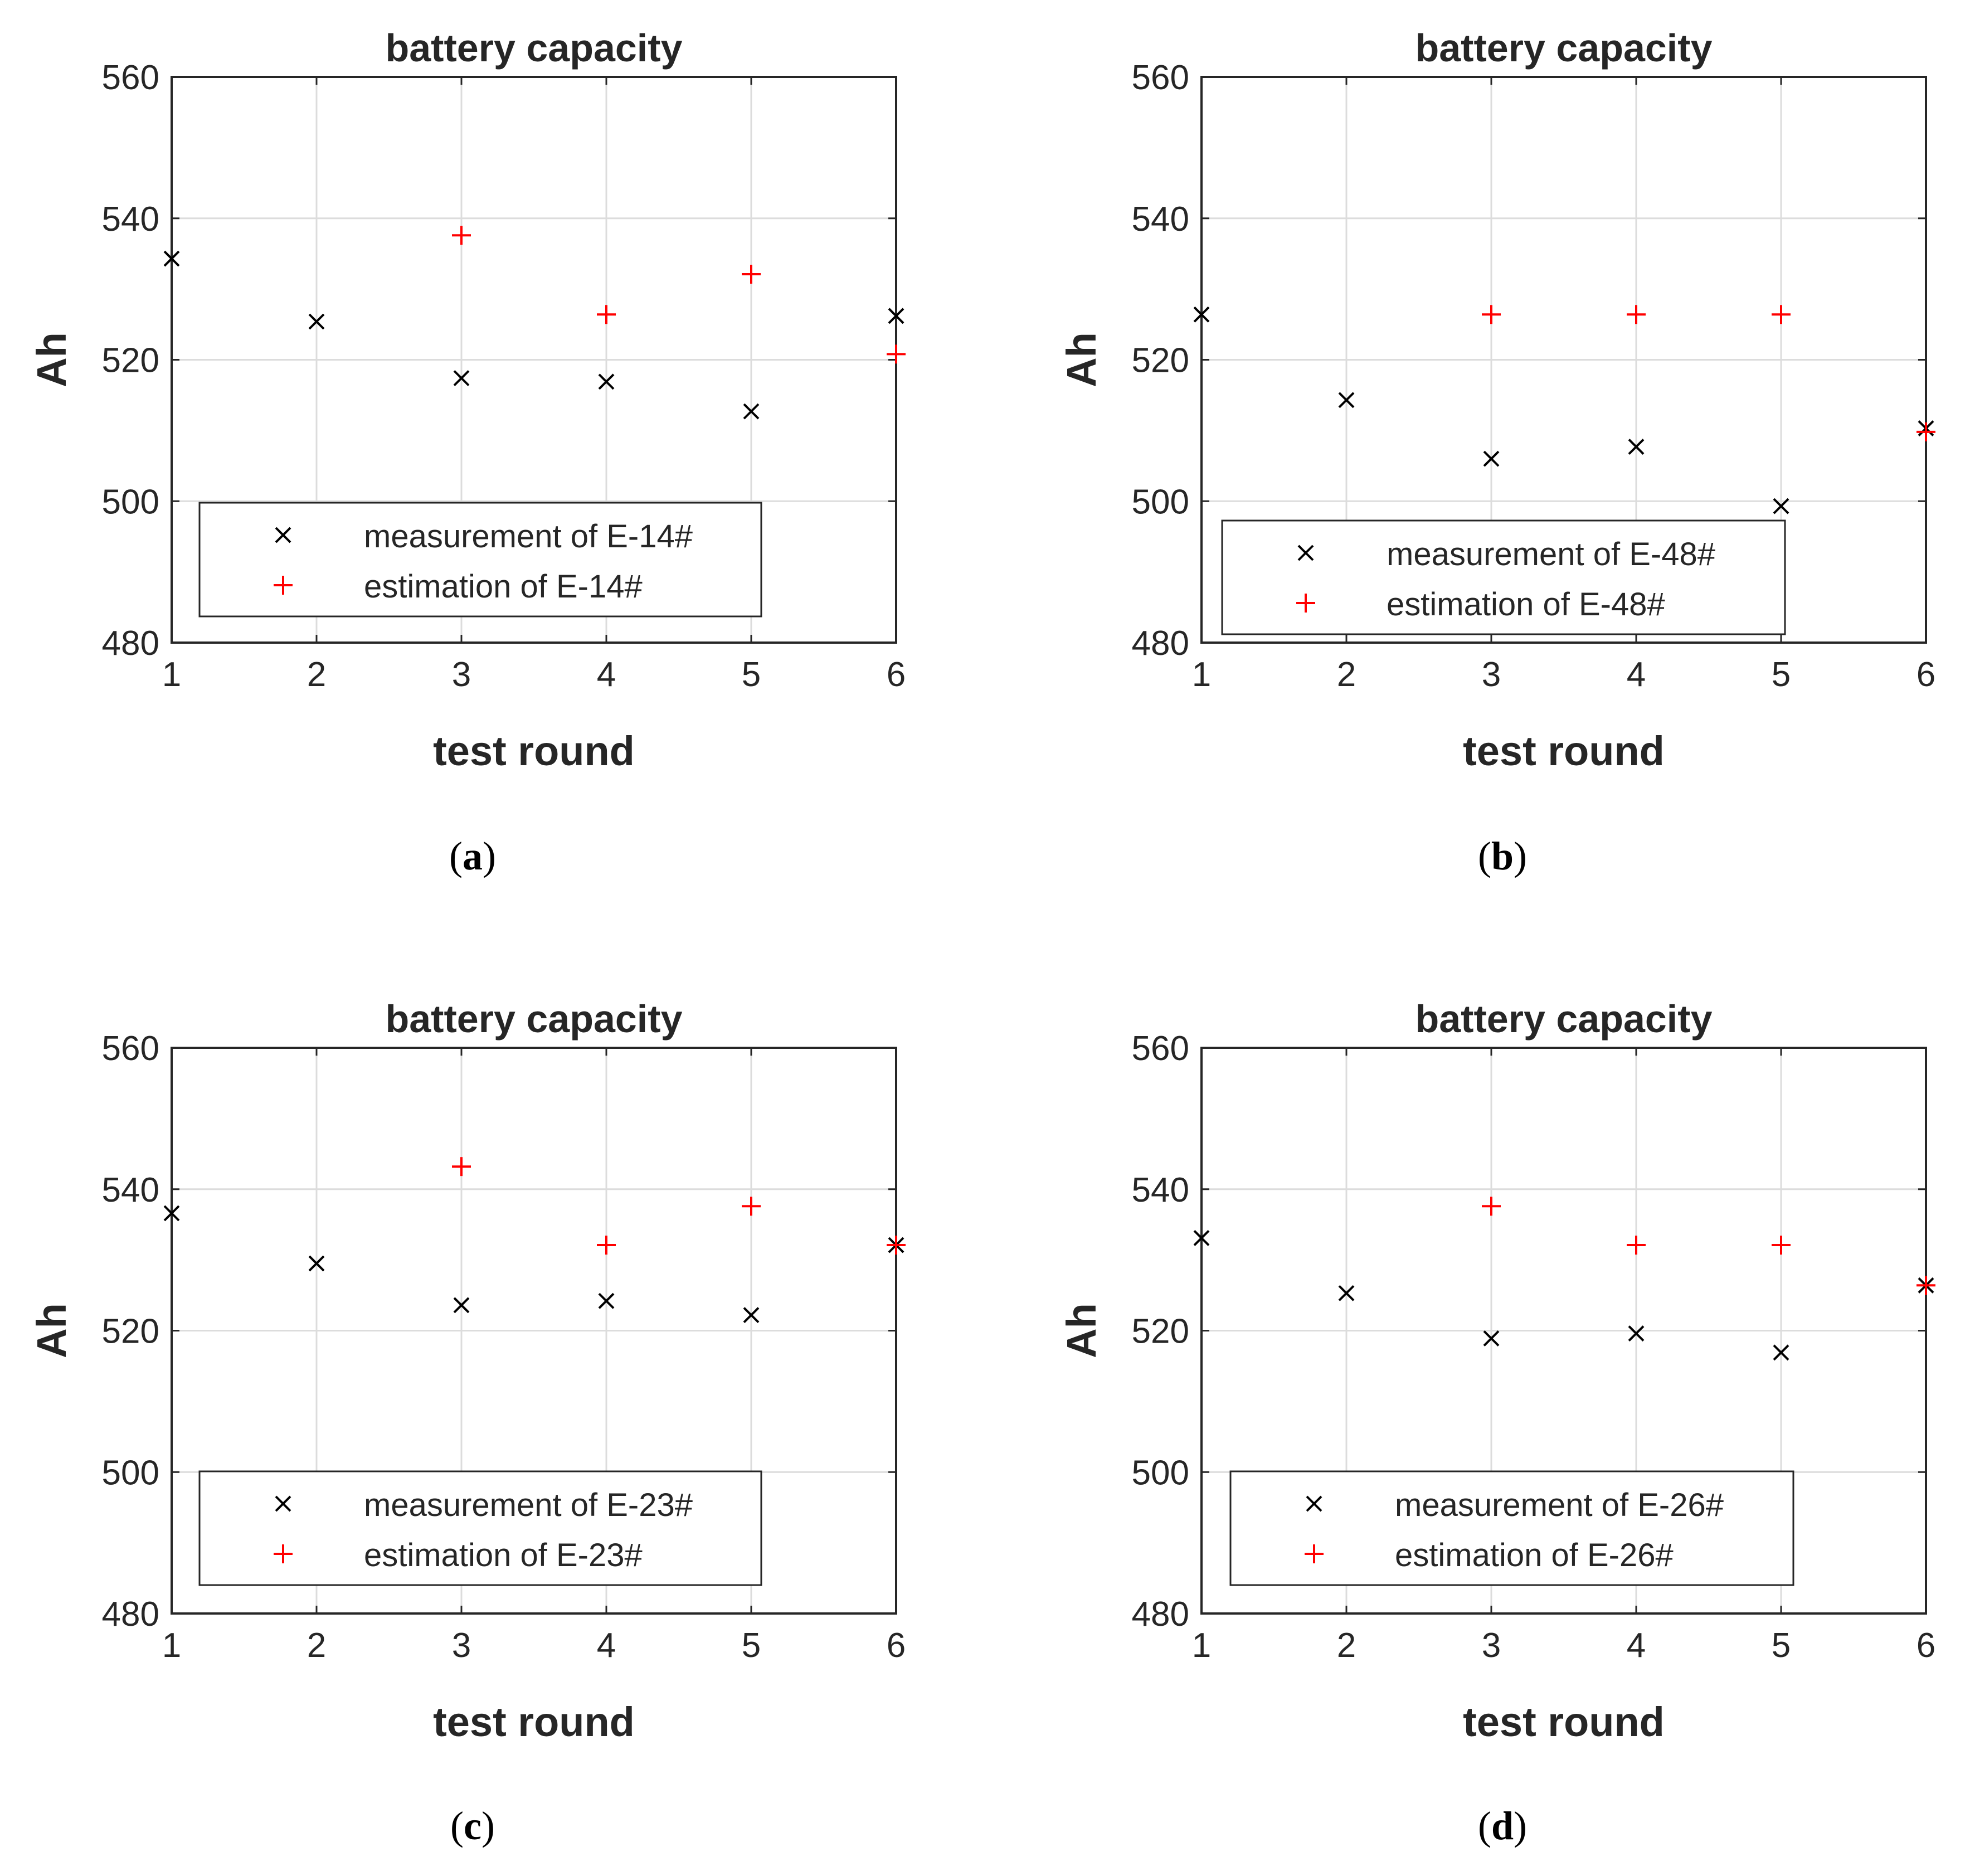 This screenshot has height=1876, width=1970. I want to click on legend-label: estimation of E-48#, so click(1526, 604).